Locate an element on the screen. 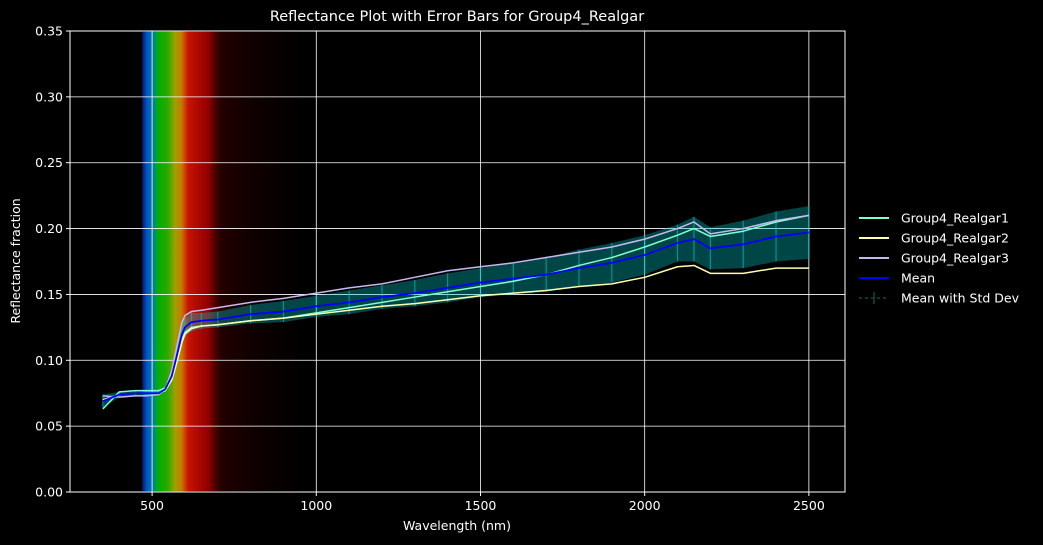  x-tick-label: 1500 is located at coordinates (481, 505).